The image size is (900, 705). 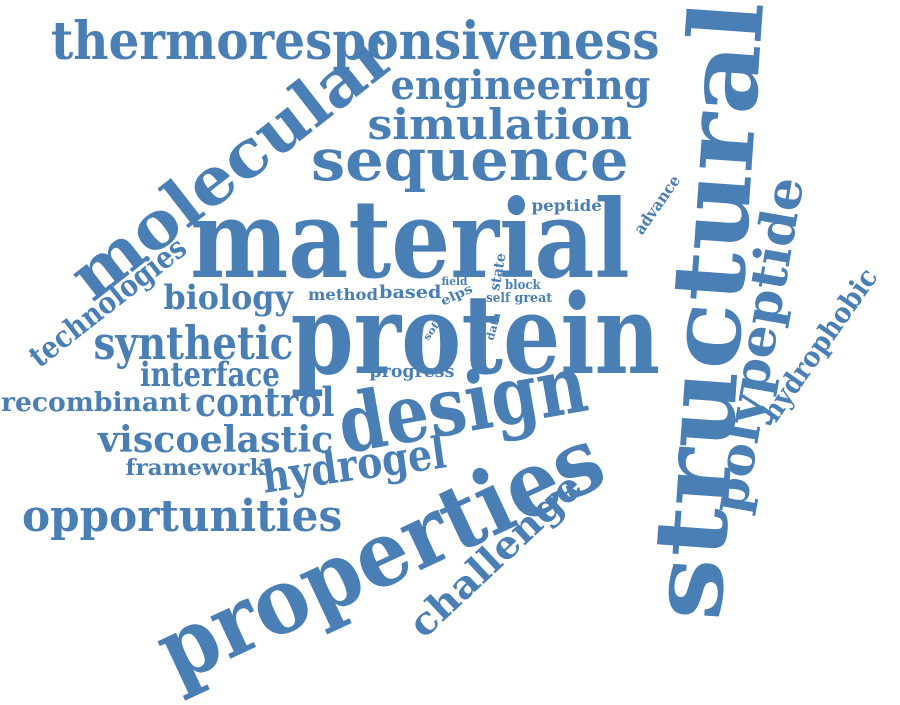 I want to click on word-material: material, so click(x=410, y=240).